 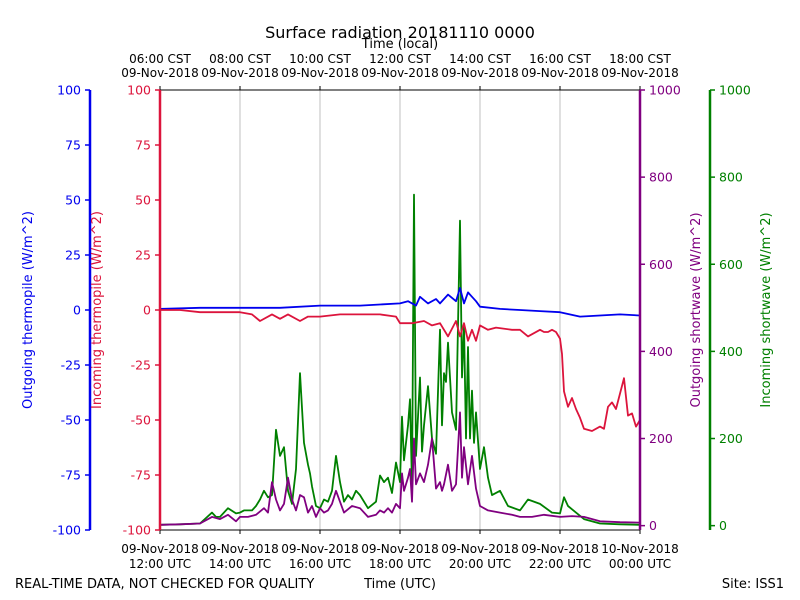 I want to click on bottom-tick-date: 10-Nov-2018, so click(x=640, y=549).